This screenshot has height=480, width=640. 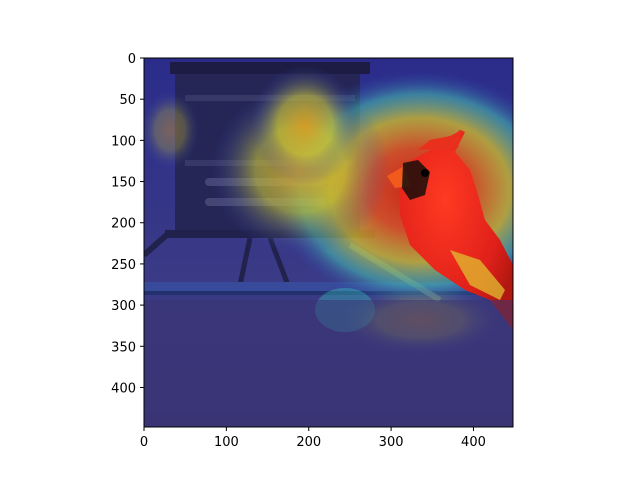 What do you see at coordinates (308, 442) in the screenshot?
I see `x-tick-label: 200` at bounding box center [308, 442].